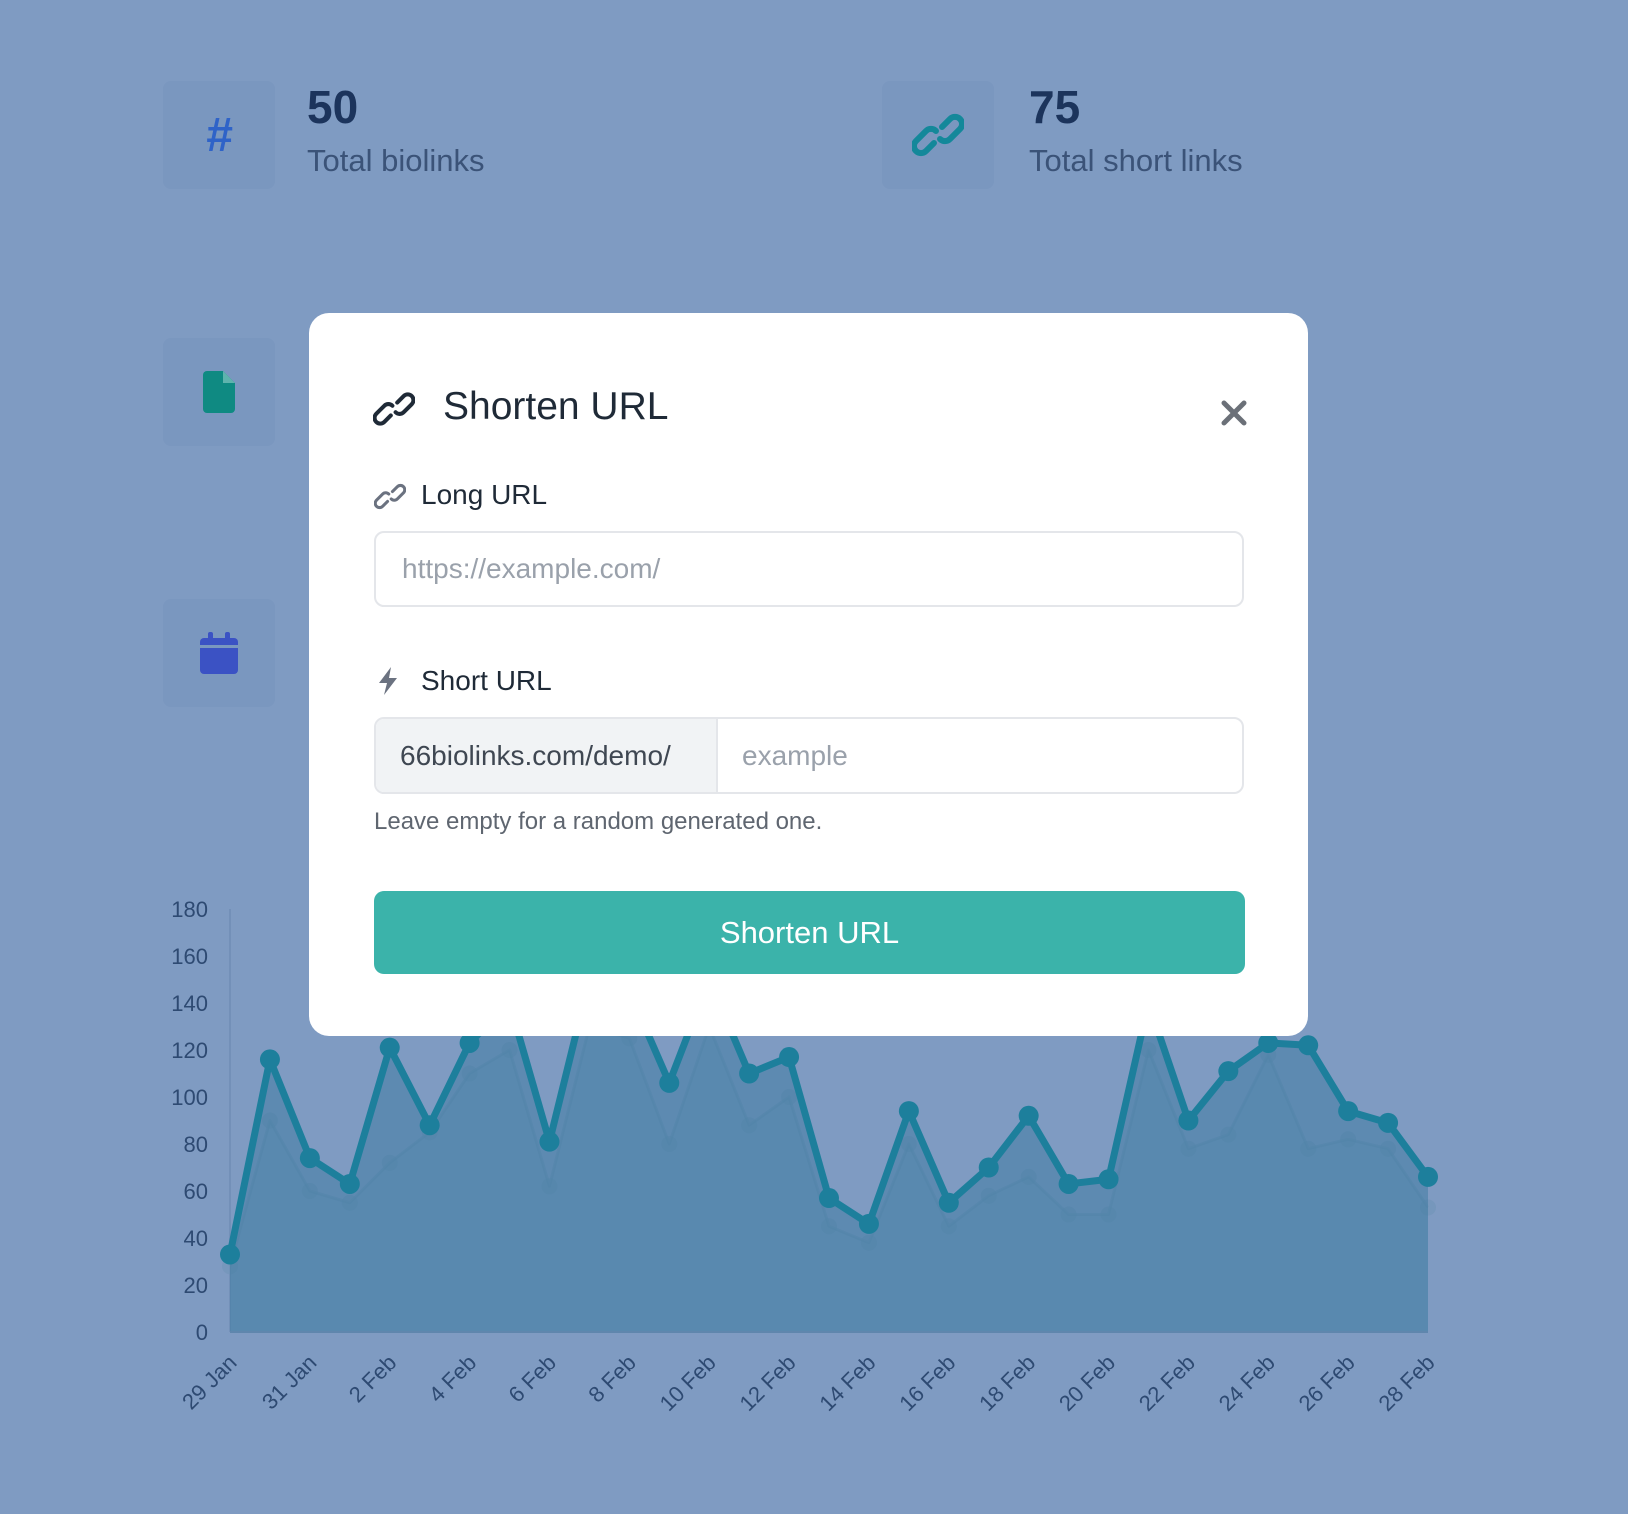 The image size is (1628, 1514). What do you see at coordinates (1406, 1383) in the screenshot?
I see `x-tick-label: 28 Feb` at bounding box center [1406, 1383].